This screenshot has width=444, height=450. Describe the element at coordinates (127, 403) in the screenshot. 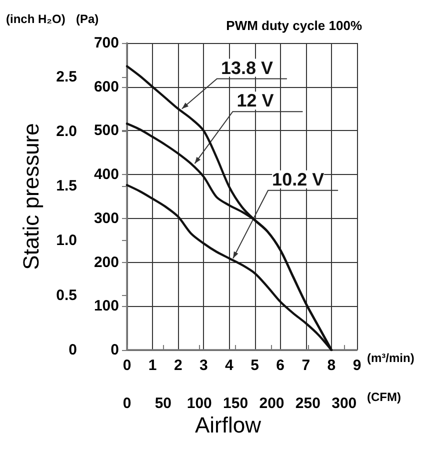

I see `x2-tick-label: 0` at that location.